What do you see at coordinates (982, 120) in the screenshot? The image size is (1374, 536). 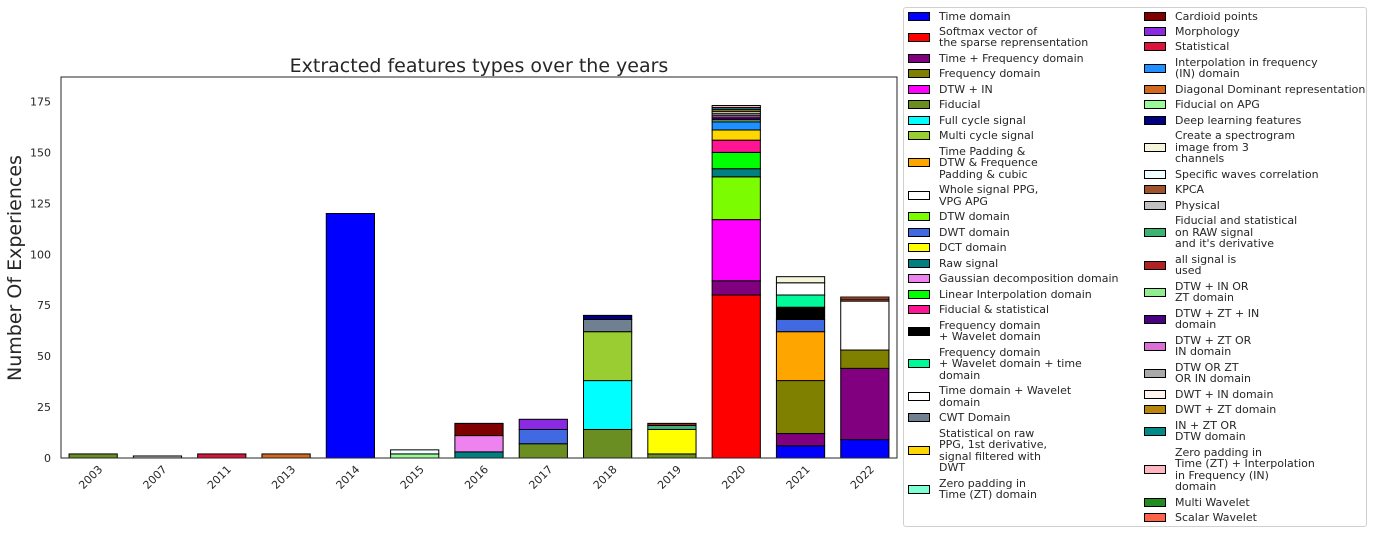 I see `legend-label: Full cycle signal` at bounding box center [982, 120].